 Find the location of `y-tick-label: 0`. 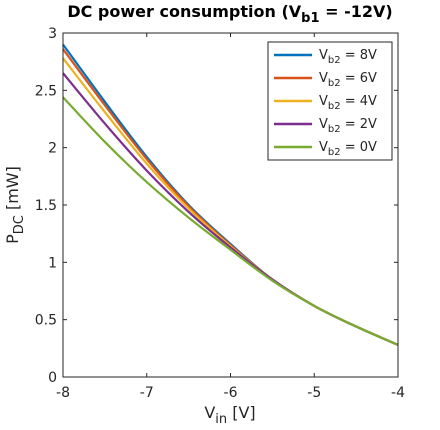

y-tick-label: 0 is located at coordinates (52, 378).